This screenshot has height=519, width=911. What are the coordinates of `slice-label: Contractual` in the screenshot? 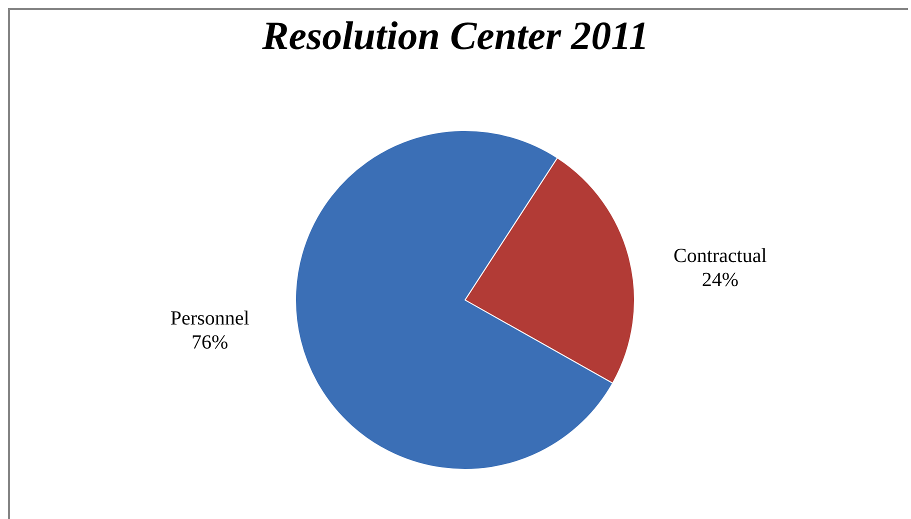 It's located at (720, 255).